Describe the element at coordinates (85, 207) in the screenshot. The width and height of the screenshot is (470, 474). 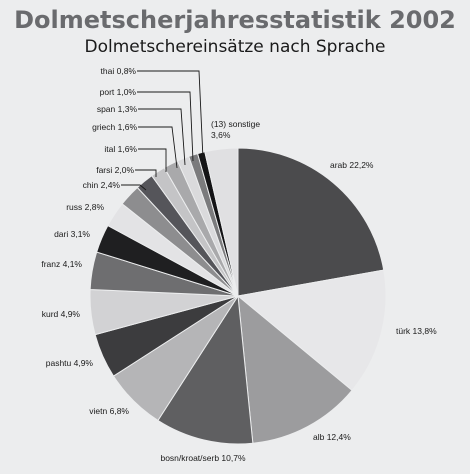
I see `slice-label: russ 2,8%` at that location.